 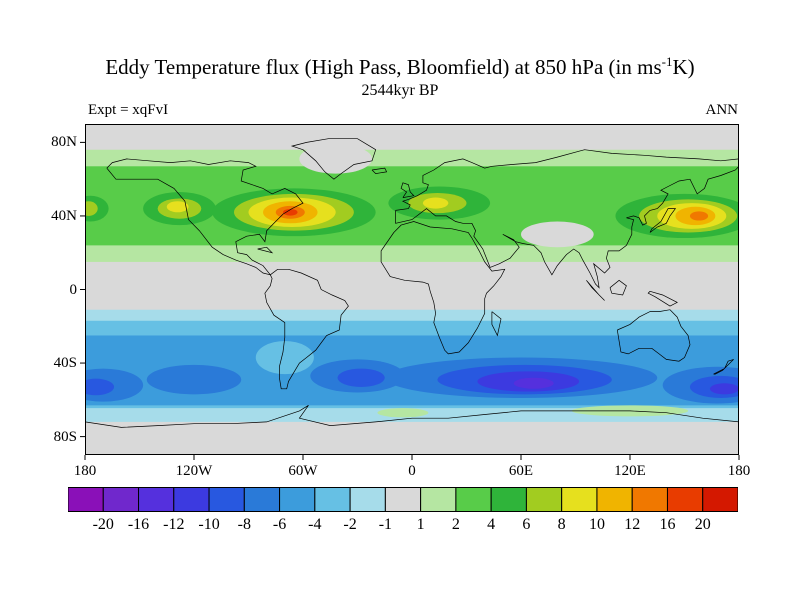 I want to click on colorbar-label: -2, so click(x=350, y=524).